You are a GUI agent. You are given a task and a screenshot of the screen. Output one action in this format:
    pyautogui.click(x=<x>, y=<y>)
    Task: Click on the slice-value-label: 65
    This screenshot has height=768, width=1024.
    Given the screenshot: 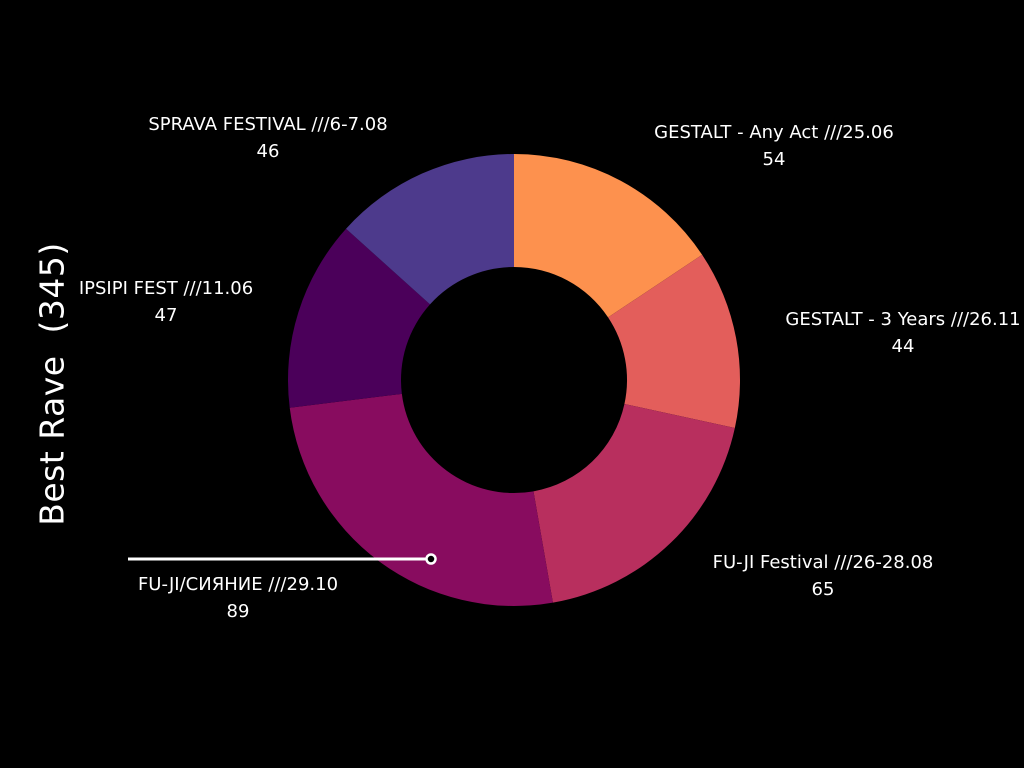 What is the action you would take?
    pyautogui.click(x=823, y=589)
    